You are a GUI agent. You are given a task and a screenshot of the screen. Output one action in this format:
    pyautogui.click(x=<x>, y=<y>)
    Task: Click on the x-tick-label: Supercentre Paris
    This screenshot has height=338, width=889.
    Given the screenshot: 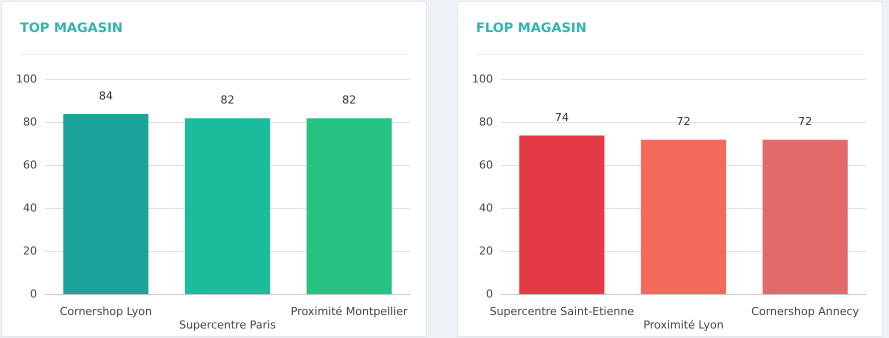 What is the action you would take?
    pyautogui.click(x=227, y=325)
    